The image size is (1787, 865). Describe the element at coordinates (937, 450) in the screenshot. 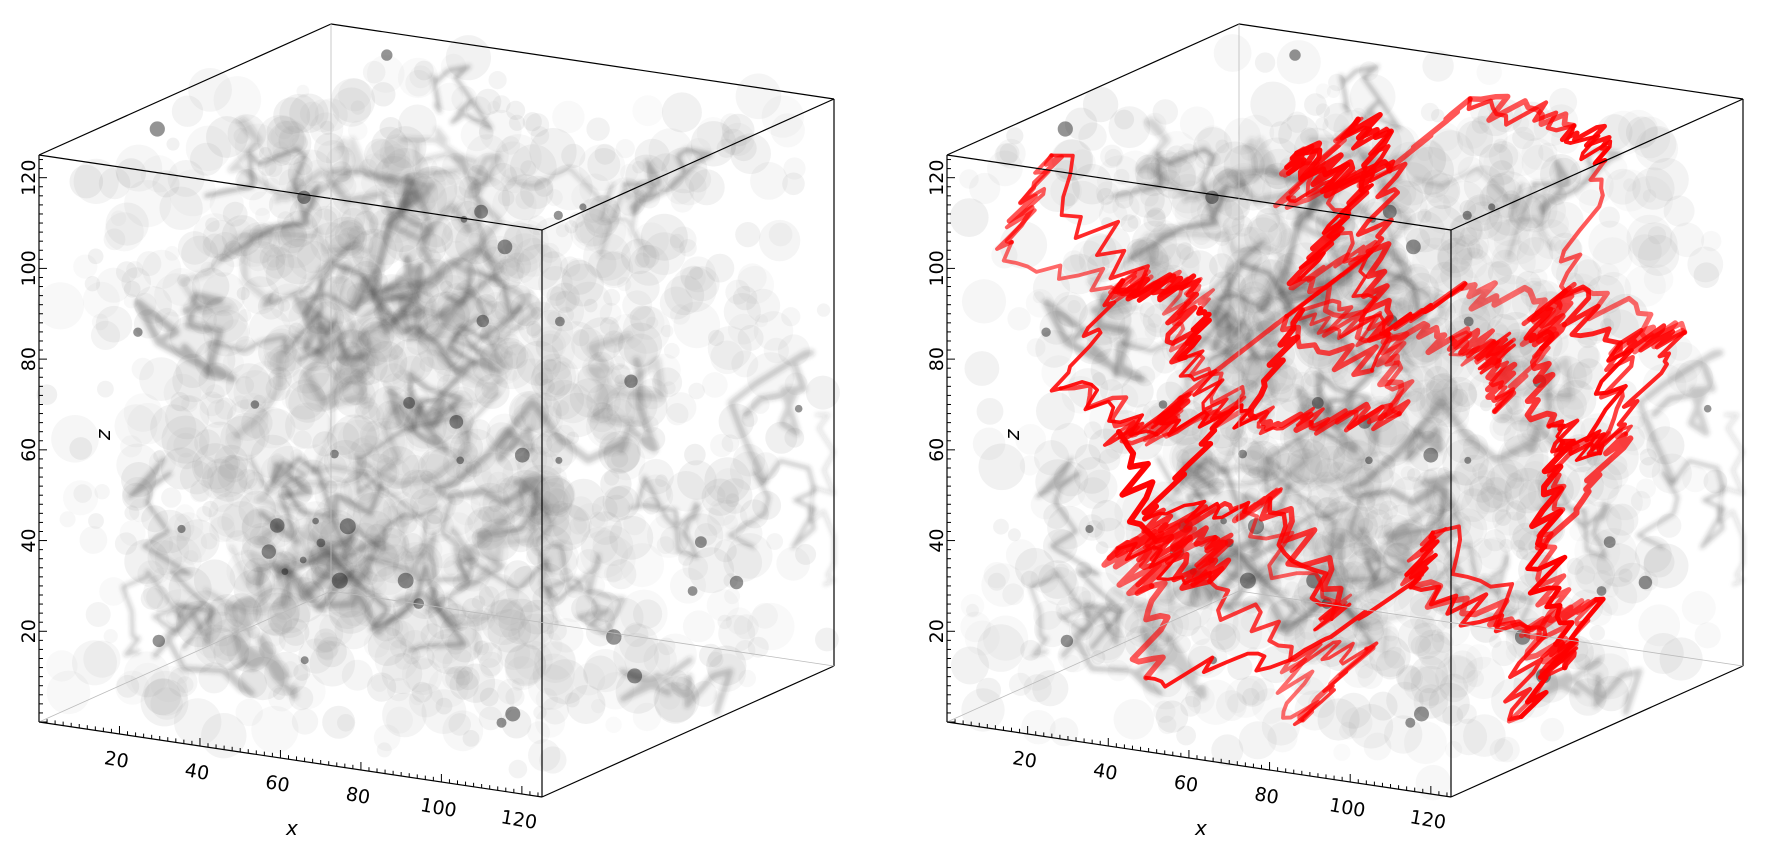

I see `z-tick-label: 60` at that location.